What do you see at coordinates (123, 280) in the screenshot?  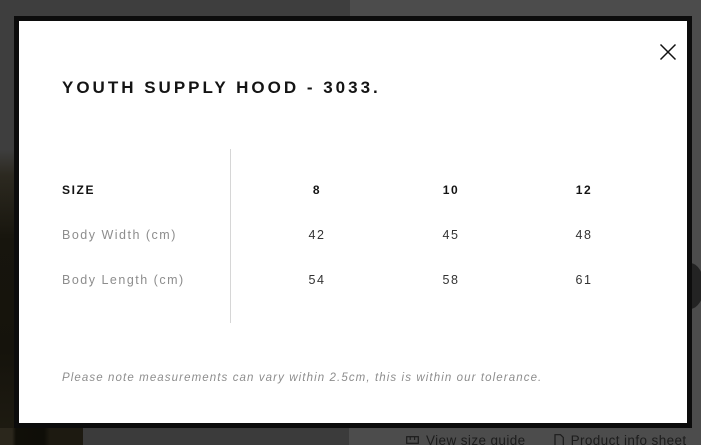 I see `body-length-label: Body Length (cm)` at bounding box center [123, 280].